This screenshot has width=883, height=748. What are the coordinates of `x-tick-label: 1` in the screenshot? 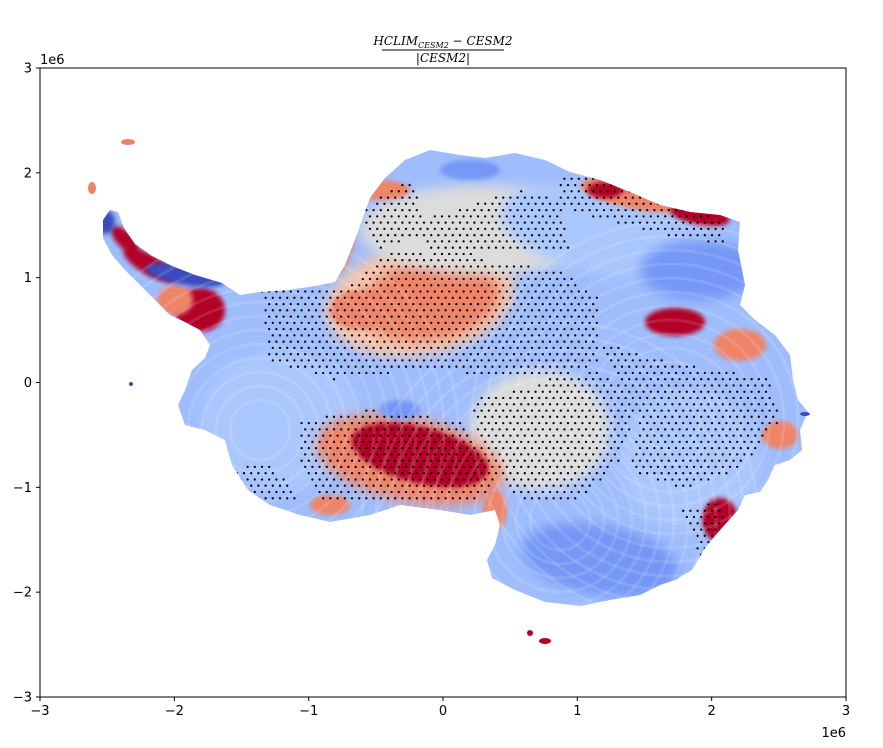 It's located at (577, 711).